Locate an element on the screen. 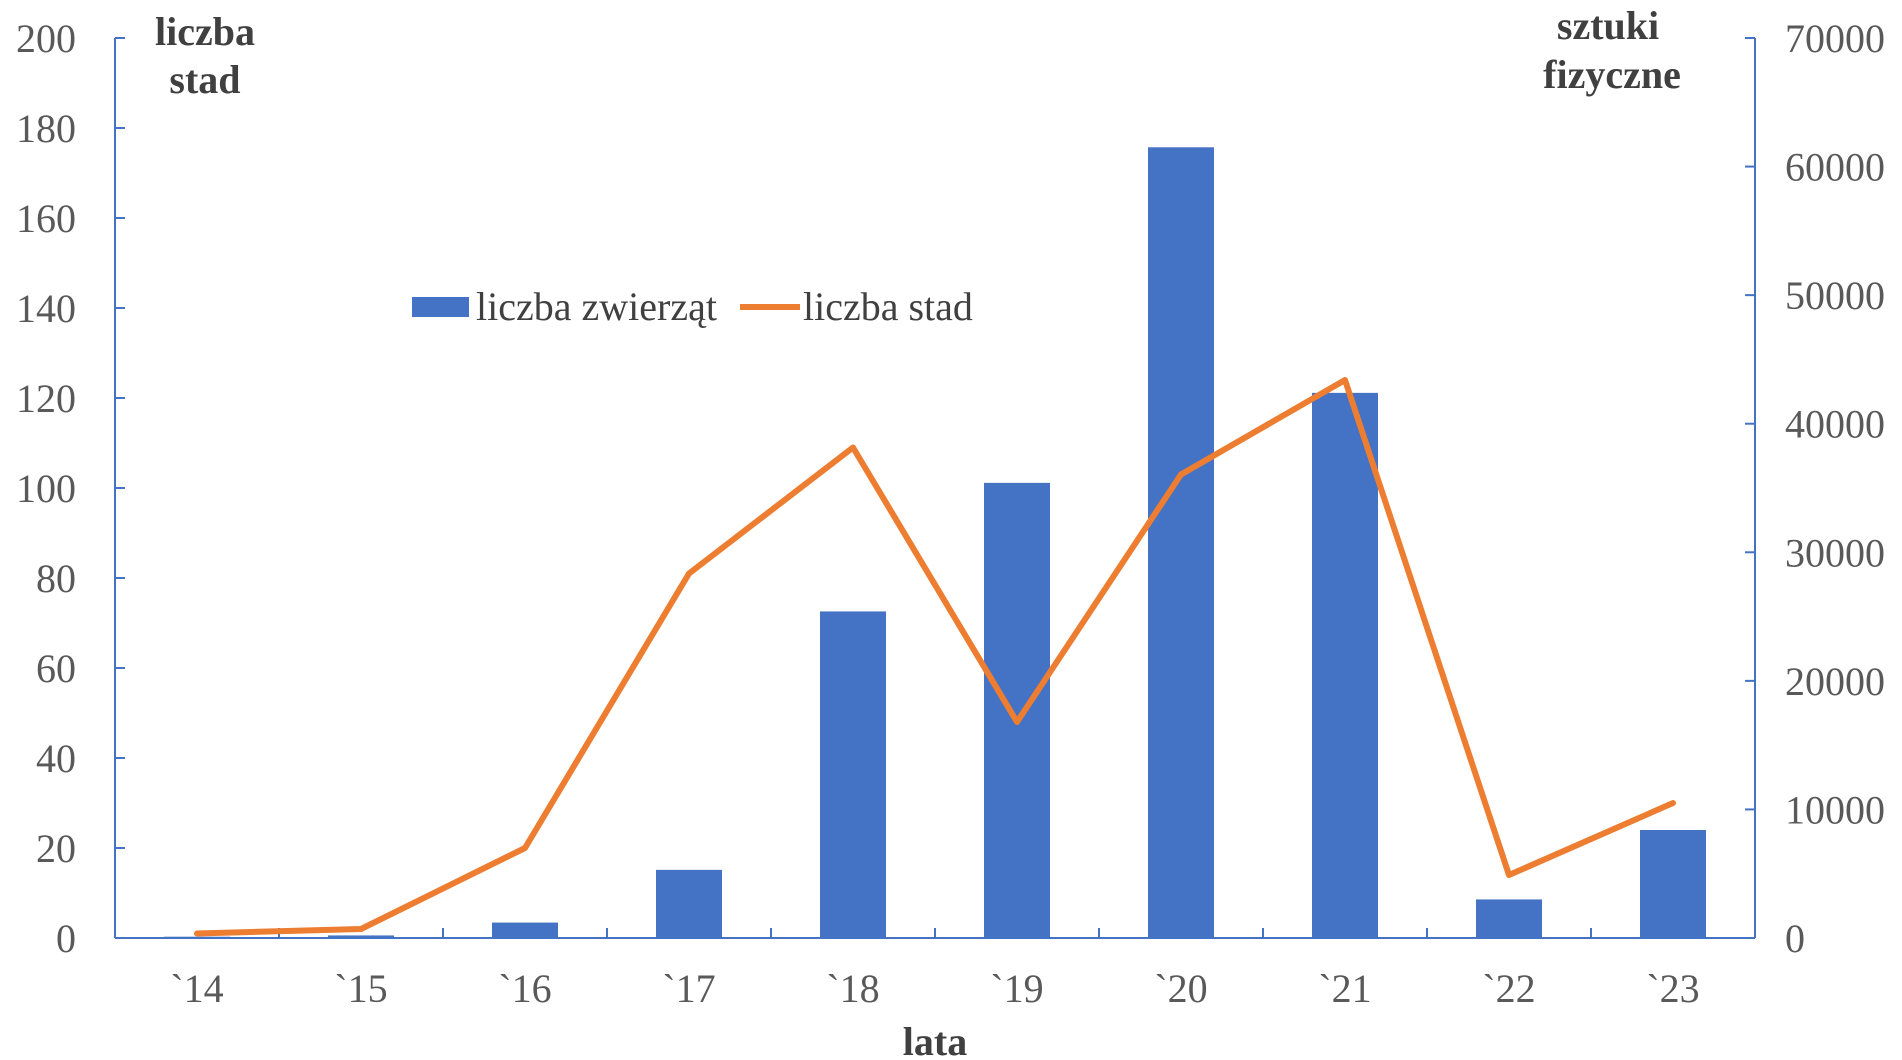 This screenshot has width=1902, height=1060. x-tick-label-8: `22 is located at coordinates (1508, 988).